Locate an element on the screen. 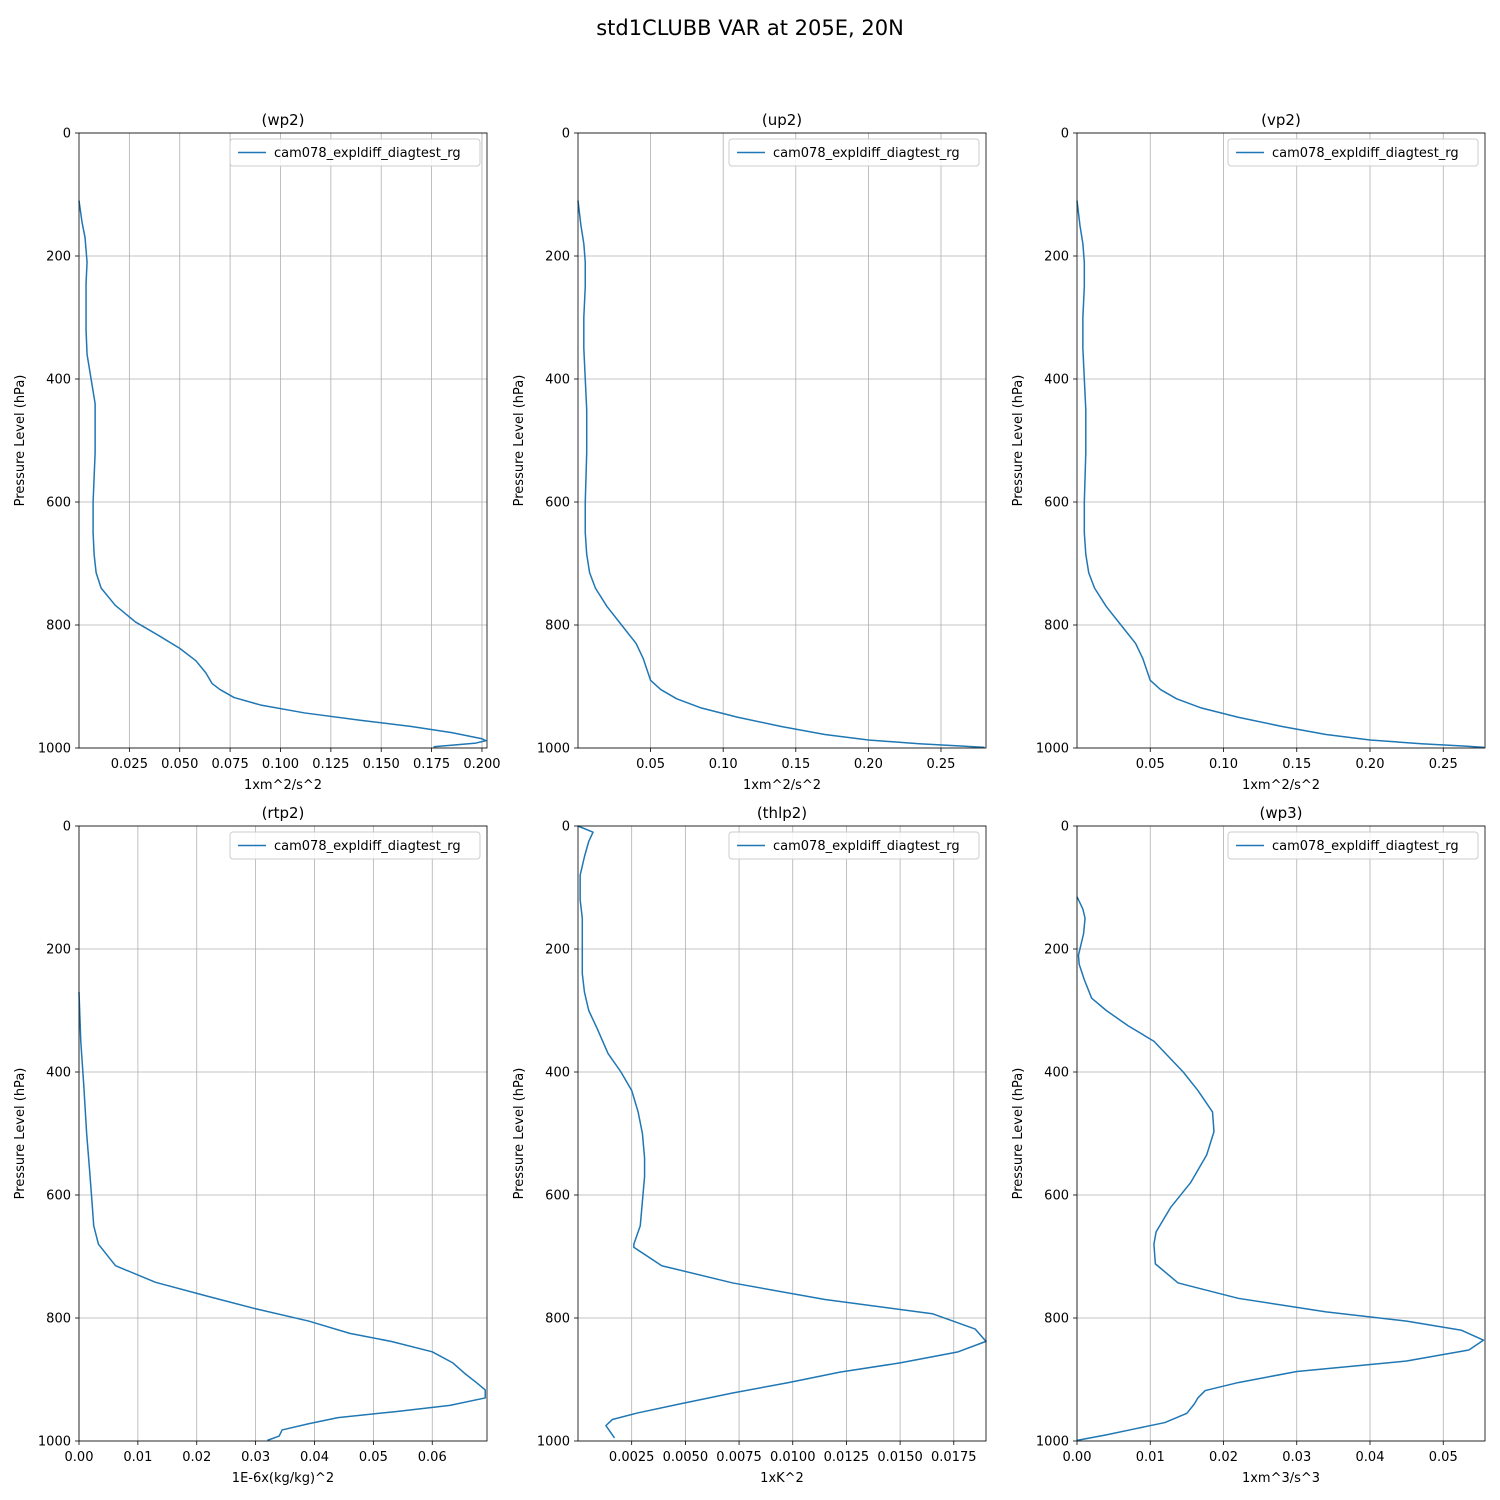  x-tick-label: 0.0075 is located at coordinates (739, 1457).